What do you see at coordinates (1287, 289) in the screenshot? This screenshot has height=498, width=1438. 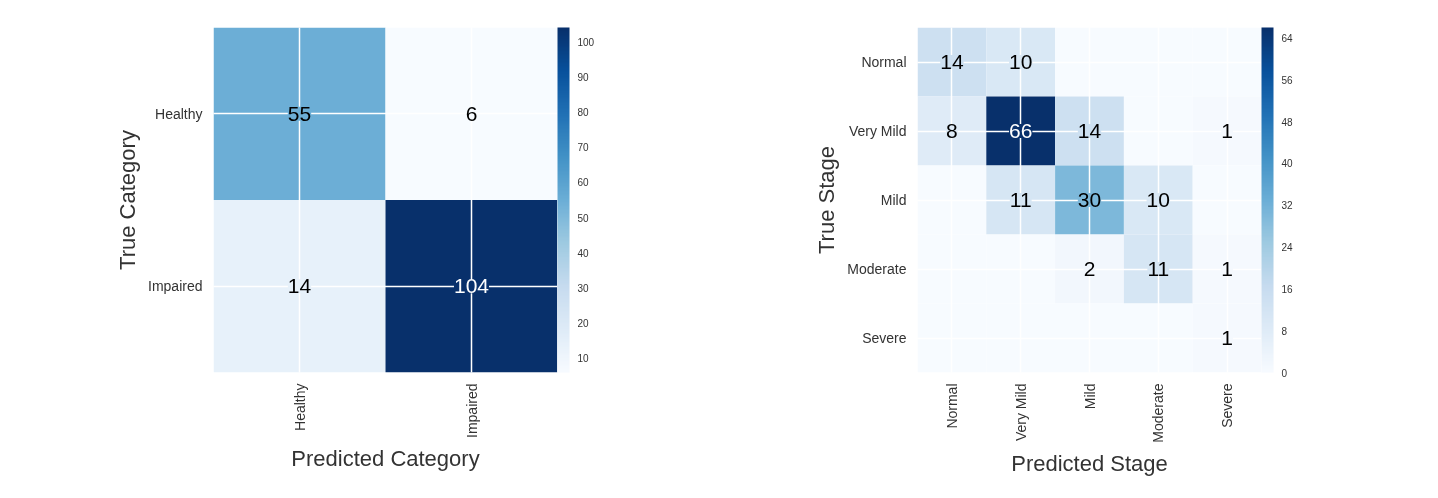 I see `color-bar-label: 16` at bounding box center [1287, 289].